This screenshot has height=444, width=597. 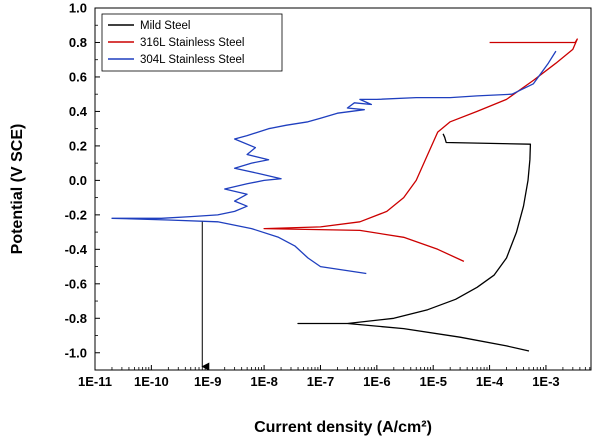 I want to click on y-tick-label: -1.0, so click(x=76, y=352).